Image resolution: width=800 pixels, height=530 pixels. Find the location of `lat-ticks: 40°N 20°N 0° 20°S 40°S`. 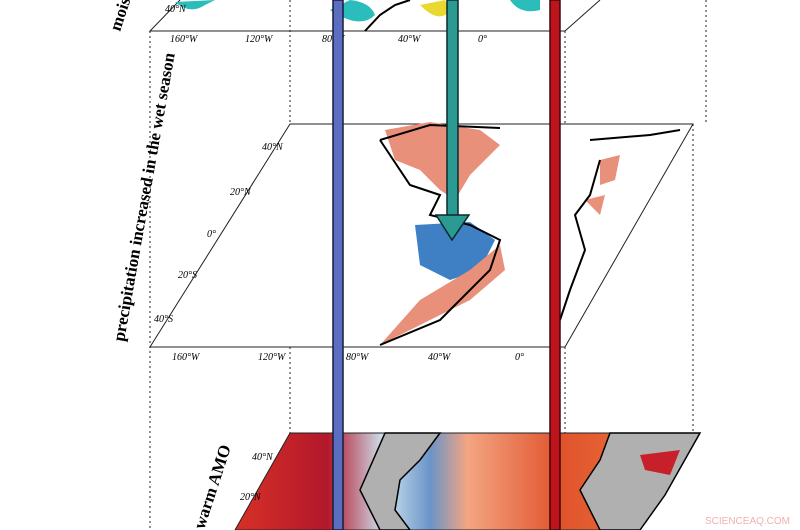

lat-ticks: 40°N 20°N 0° 20°S 40°S is located at coordinates (219, 233).